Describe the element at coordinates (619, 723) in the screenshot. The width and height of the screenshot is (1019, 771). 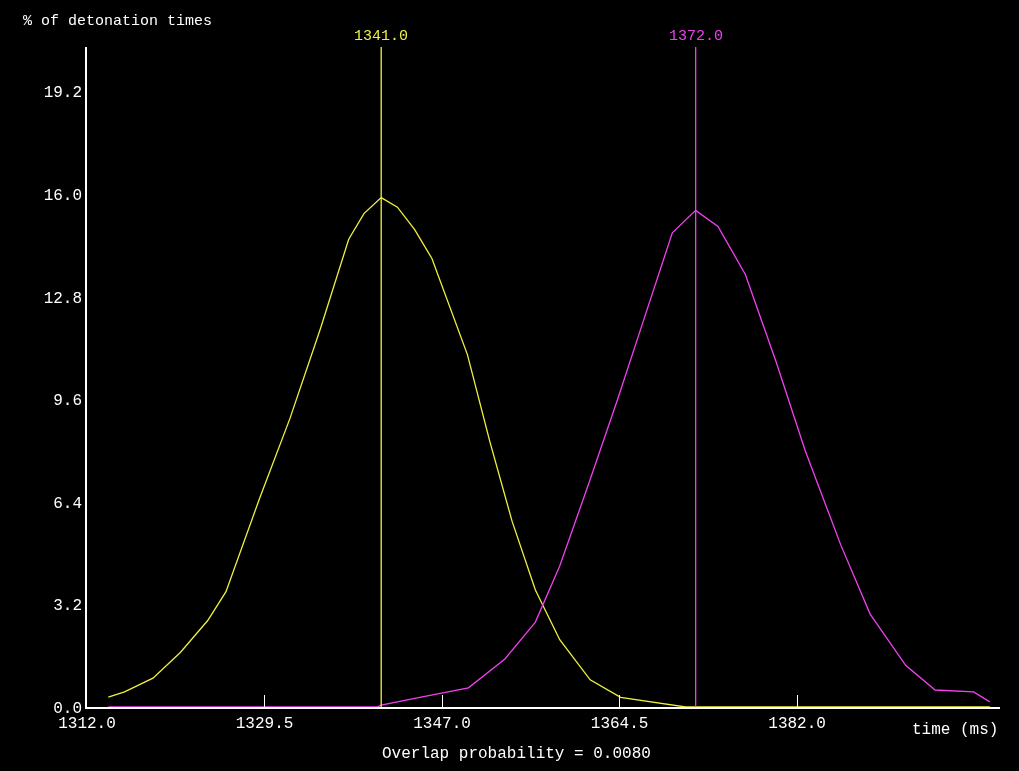
I see `x-tick-label: 1364.5` at that location.